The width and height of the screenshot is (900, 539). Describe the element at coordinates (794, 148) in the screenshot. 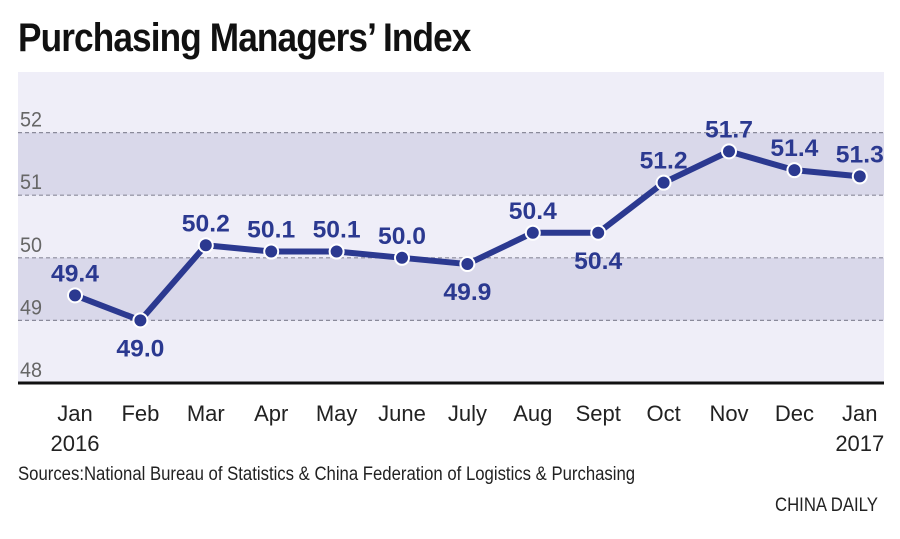

I see `data-label: 51.4` at that location.